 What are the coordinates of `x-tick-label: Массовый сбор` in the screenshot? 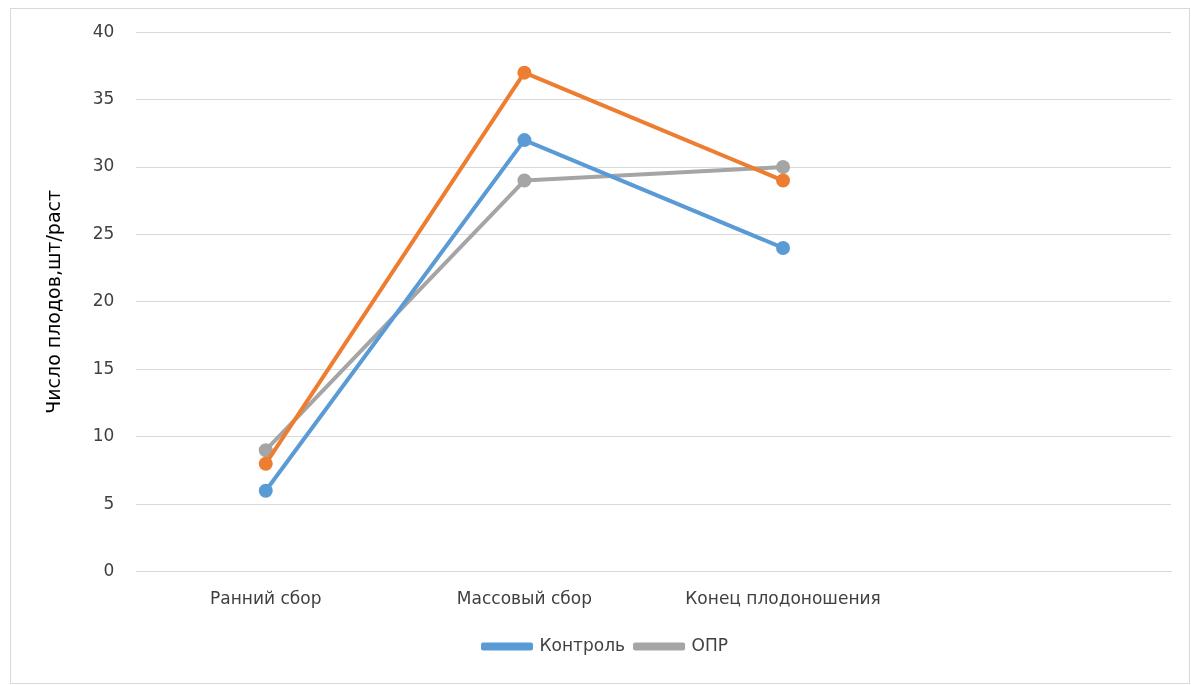 It's located at (524, 598).